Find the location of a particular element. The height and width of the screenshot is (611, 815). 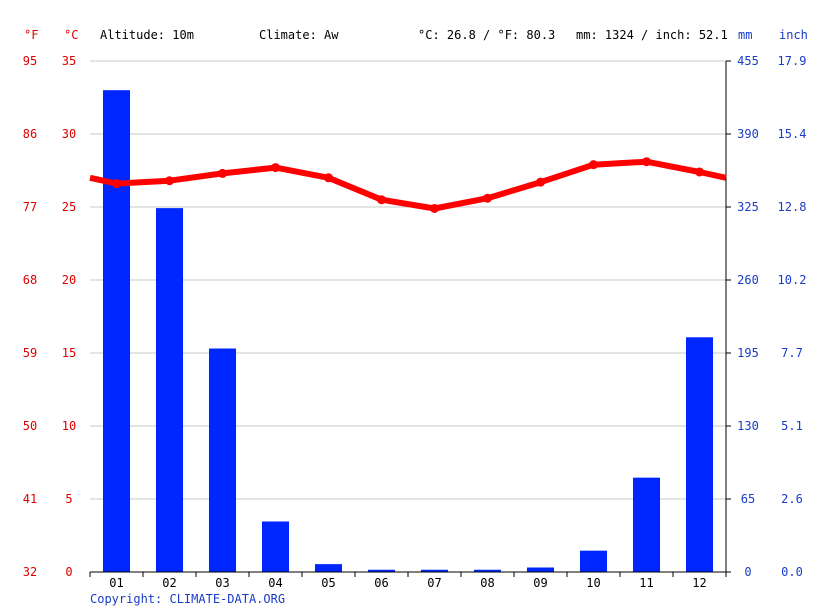

celsius-tick-label: 15 is located at coordinates (69, 353).